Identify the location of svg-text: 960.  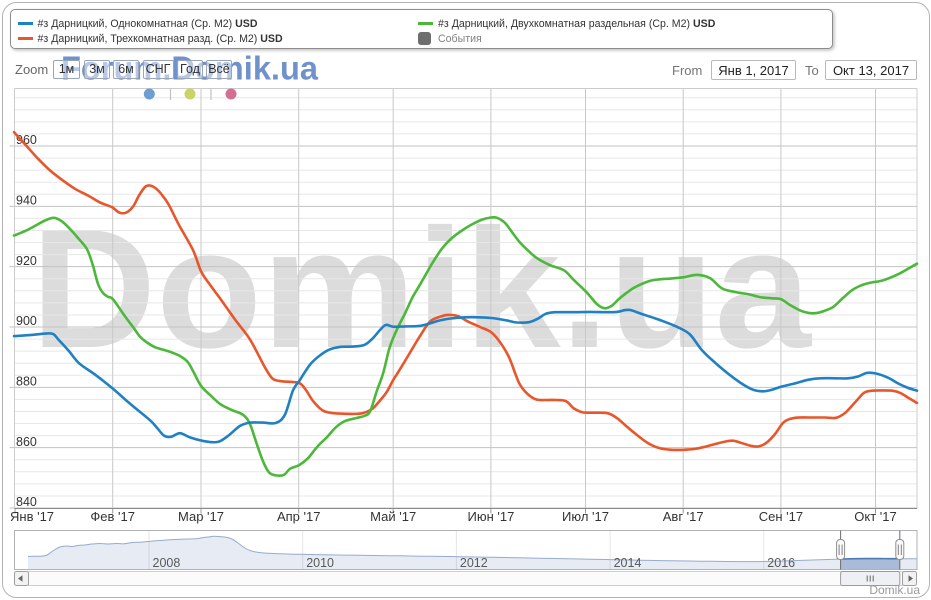
(26, 140).